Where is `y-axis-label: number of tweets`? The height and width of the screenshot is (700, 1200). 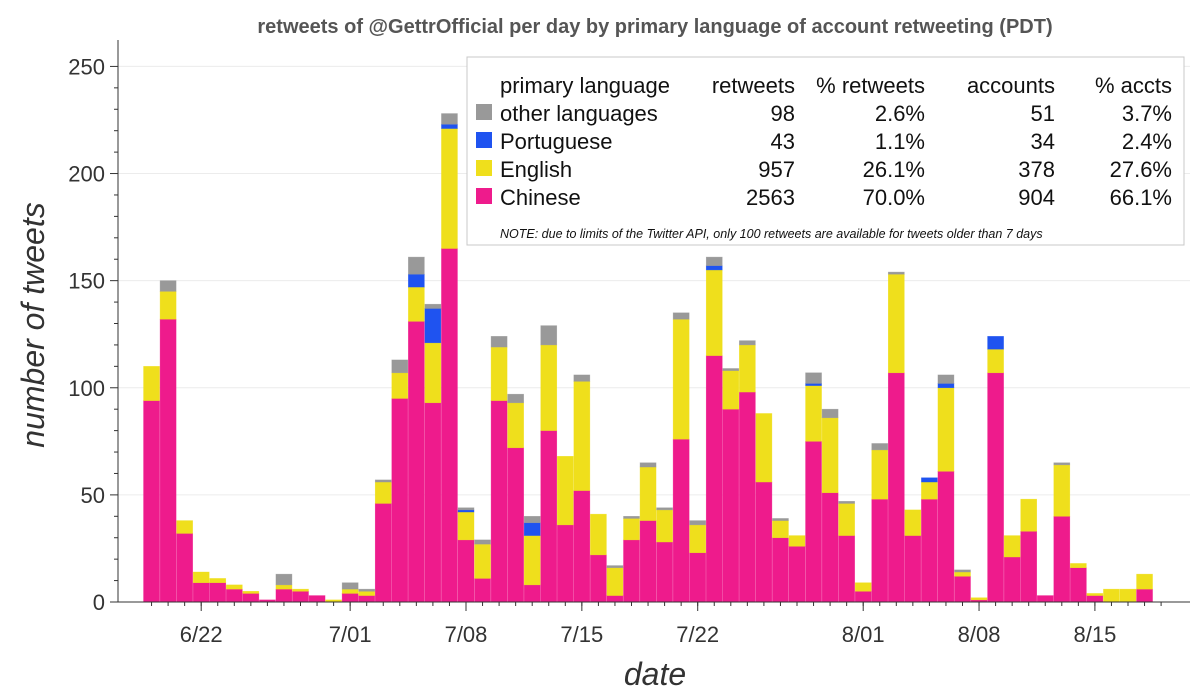 y-axis-label: number of tweets is located at coordinates (33, 324).